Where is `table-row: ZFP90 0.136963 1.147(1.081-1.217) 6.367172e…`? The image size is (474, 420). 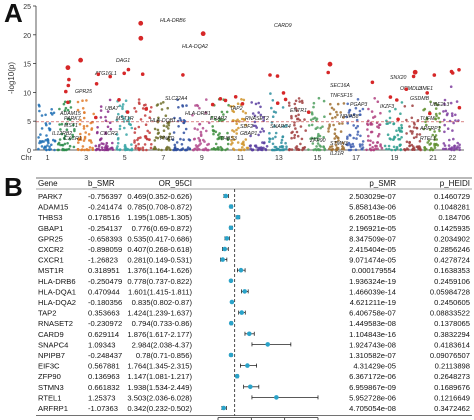
table-row: ZFP90 0.136963 1.147(1.081-1.217) 6.367172e… is located at coordinates (254, 376).